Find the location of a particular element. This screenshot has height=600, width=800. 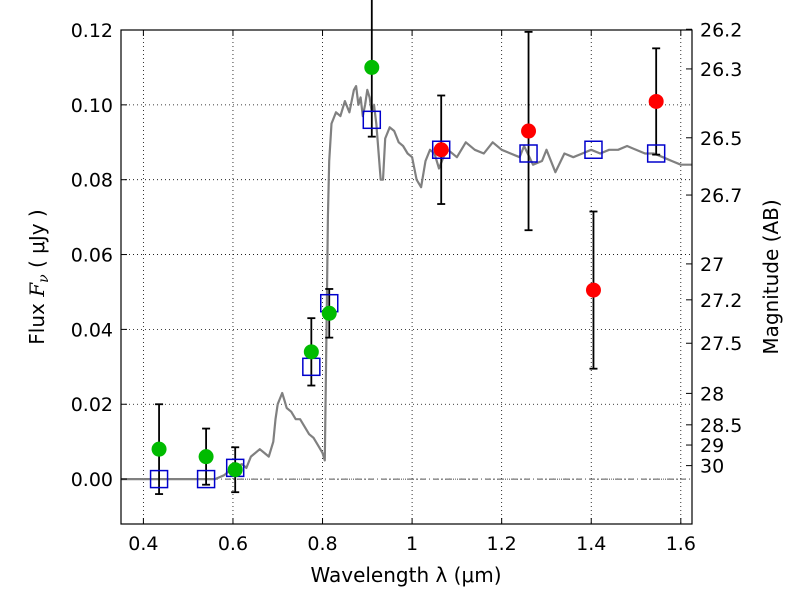

x-tick-label: 0.4 is located at coordinates (143, 544).